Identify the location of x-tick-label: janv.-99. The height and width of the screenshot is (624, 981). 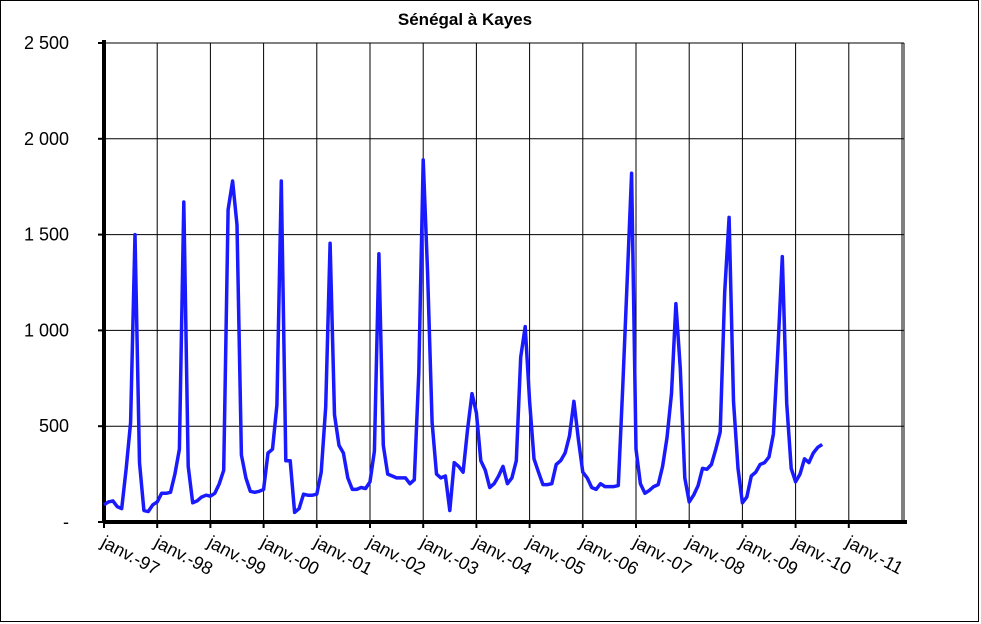
(237, 555).